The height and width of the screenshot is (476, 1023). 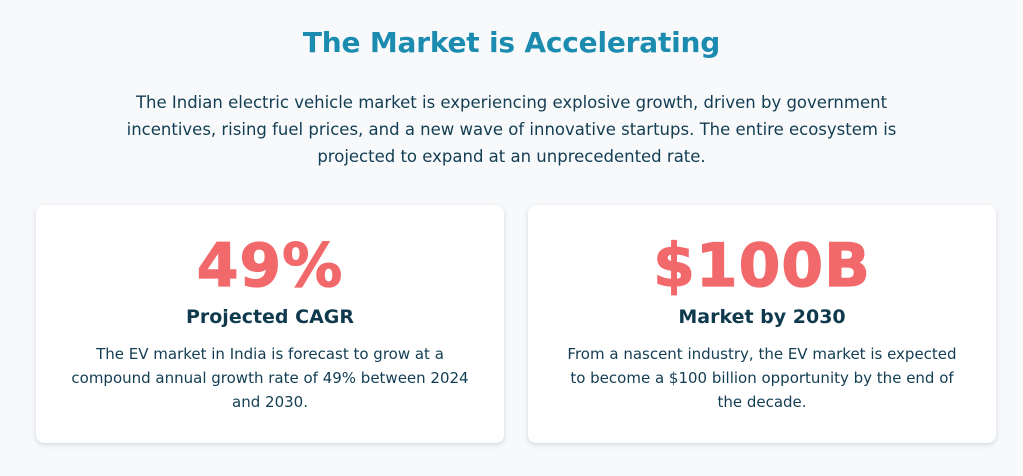 What do you see at coordinates (511, 42) in the screenshot?
I see `section-title: The Market is Accelerating` at bounding box center [511, 42].